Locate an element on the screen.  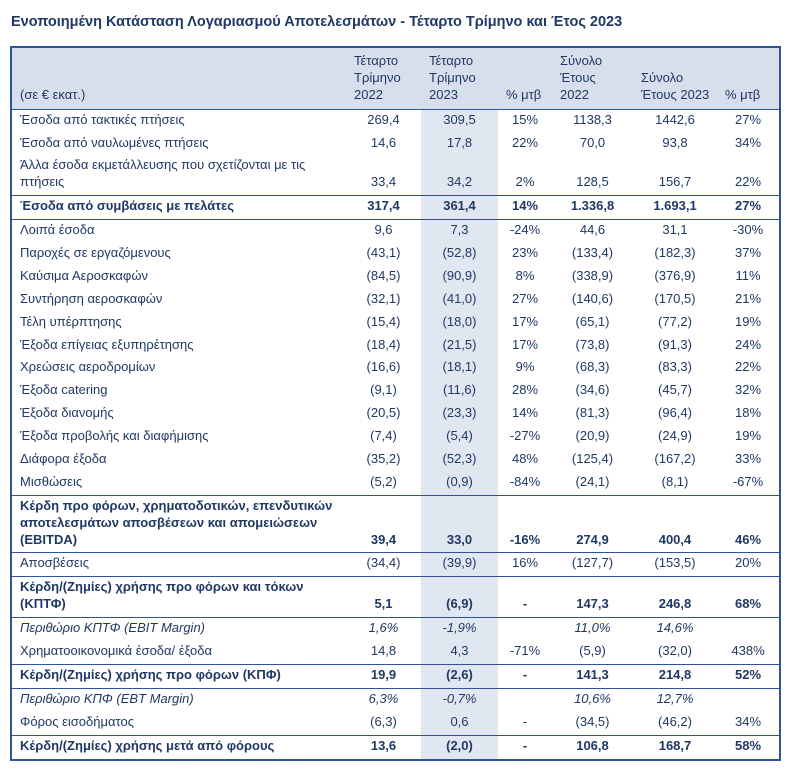
cell-value: -71% is located at coordinates (525, 651).